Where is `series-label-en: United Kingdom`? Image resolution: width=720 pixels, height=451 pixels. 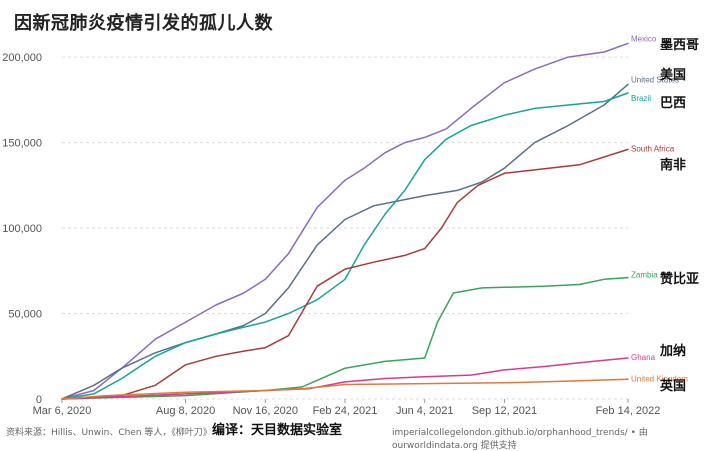
series-label-en: United Kingdom is located at coordinates (659, 378).